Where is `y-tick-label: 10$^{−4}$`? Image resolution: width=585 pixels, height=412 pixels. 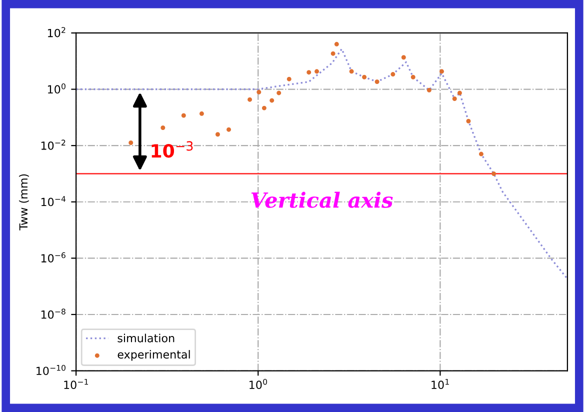 y-tick-label: 10$^{−4}$ is located at coordinates (53, 201).